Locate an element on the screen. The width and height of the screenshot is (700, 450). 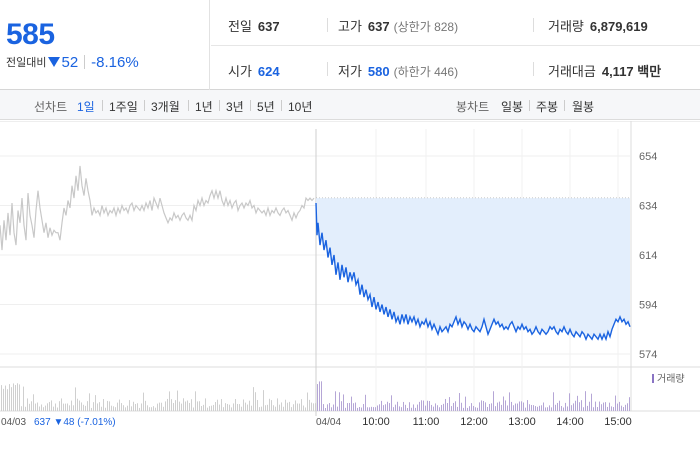
line-chart-title: 선차트 is located at coordinates (51, 107).